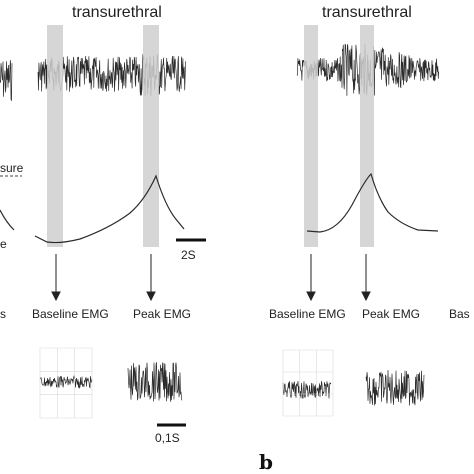  I want to click on panel-letter-b: b, so click(266, 462).